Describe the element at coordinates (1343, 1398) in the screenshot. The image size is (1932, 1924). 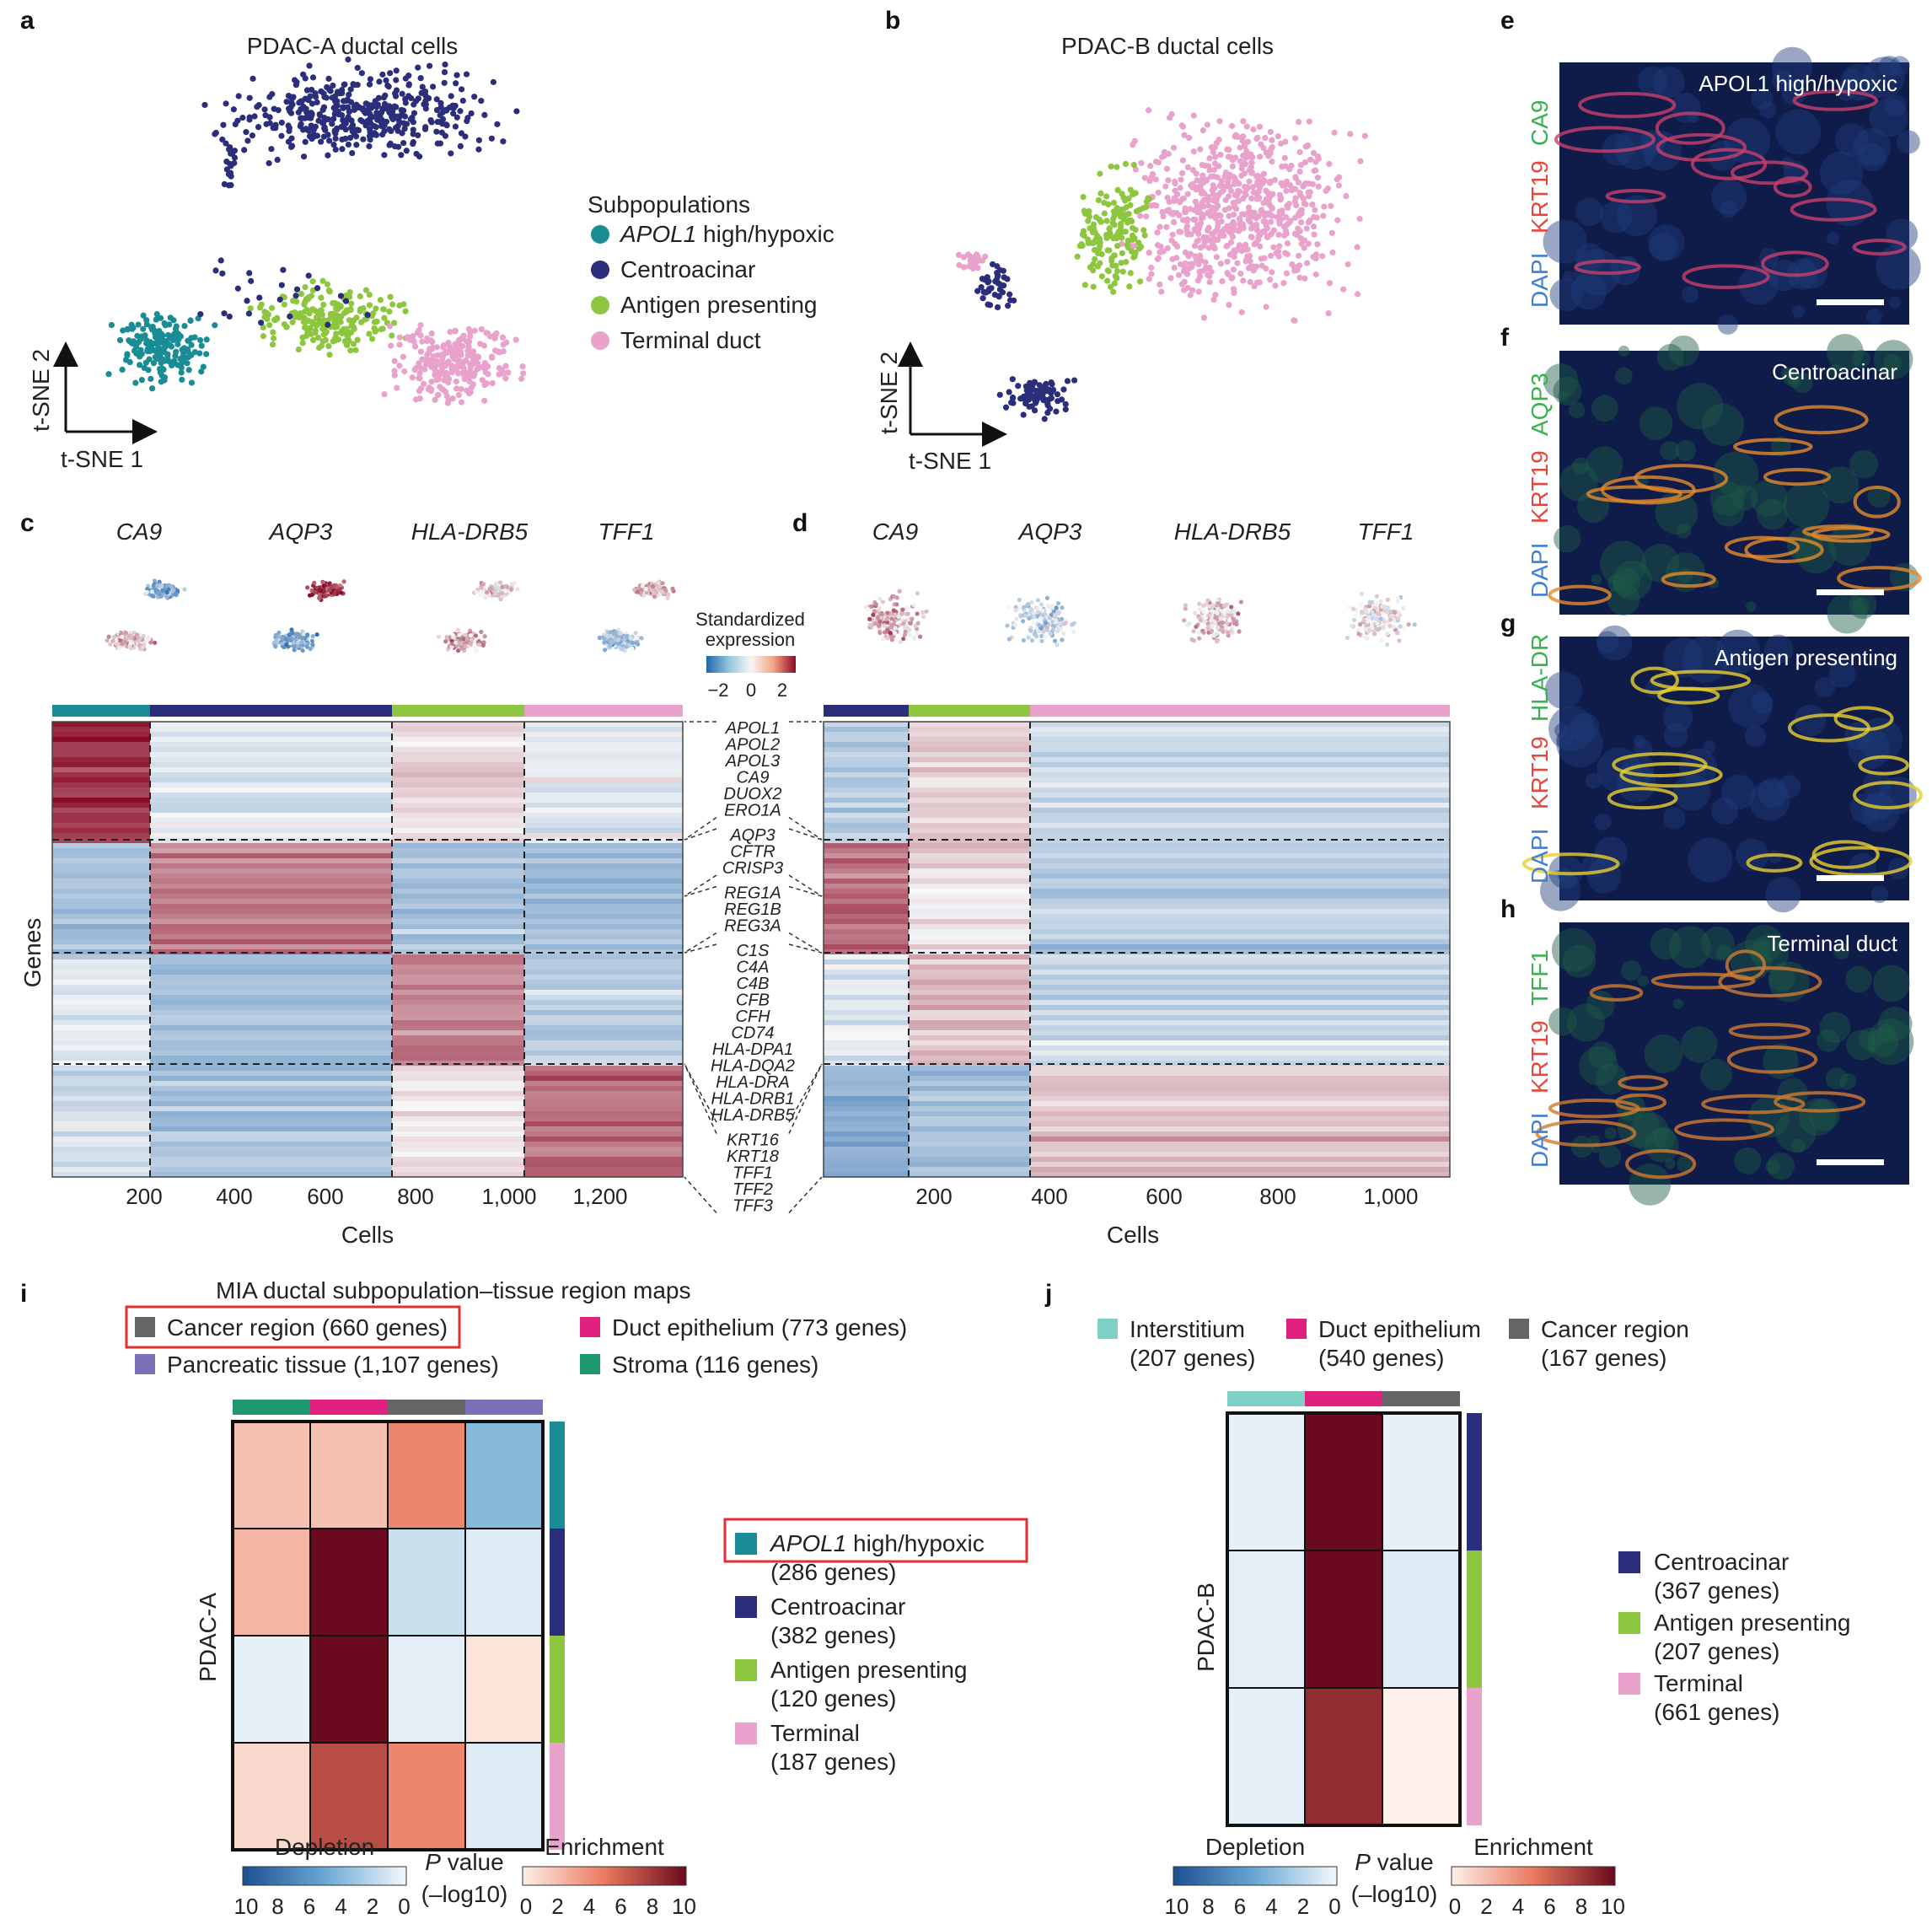
I see `column-bar` at that location.